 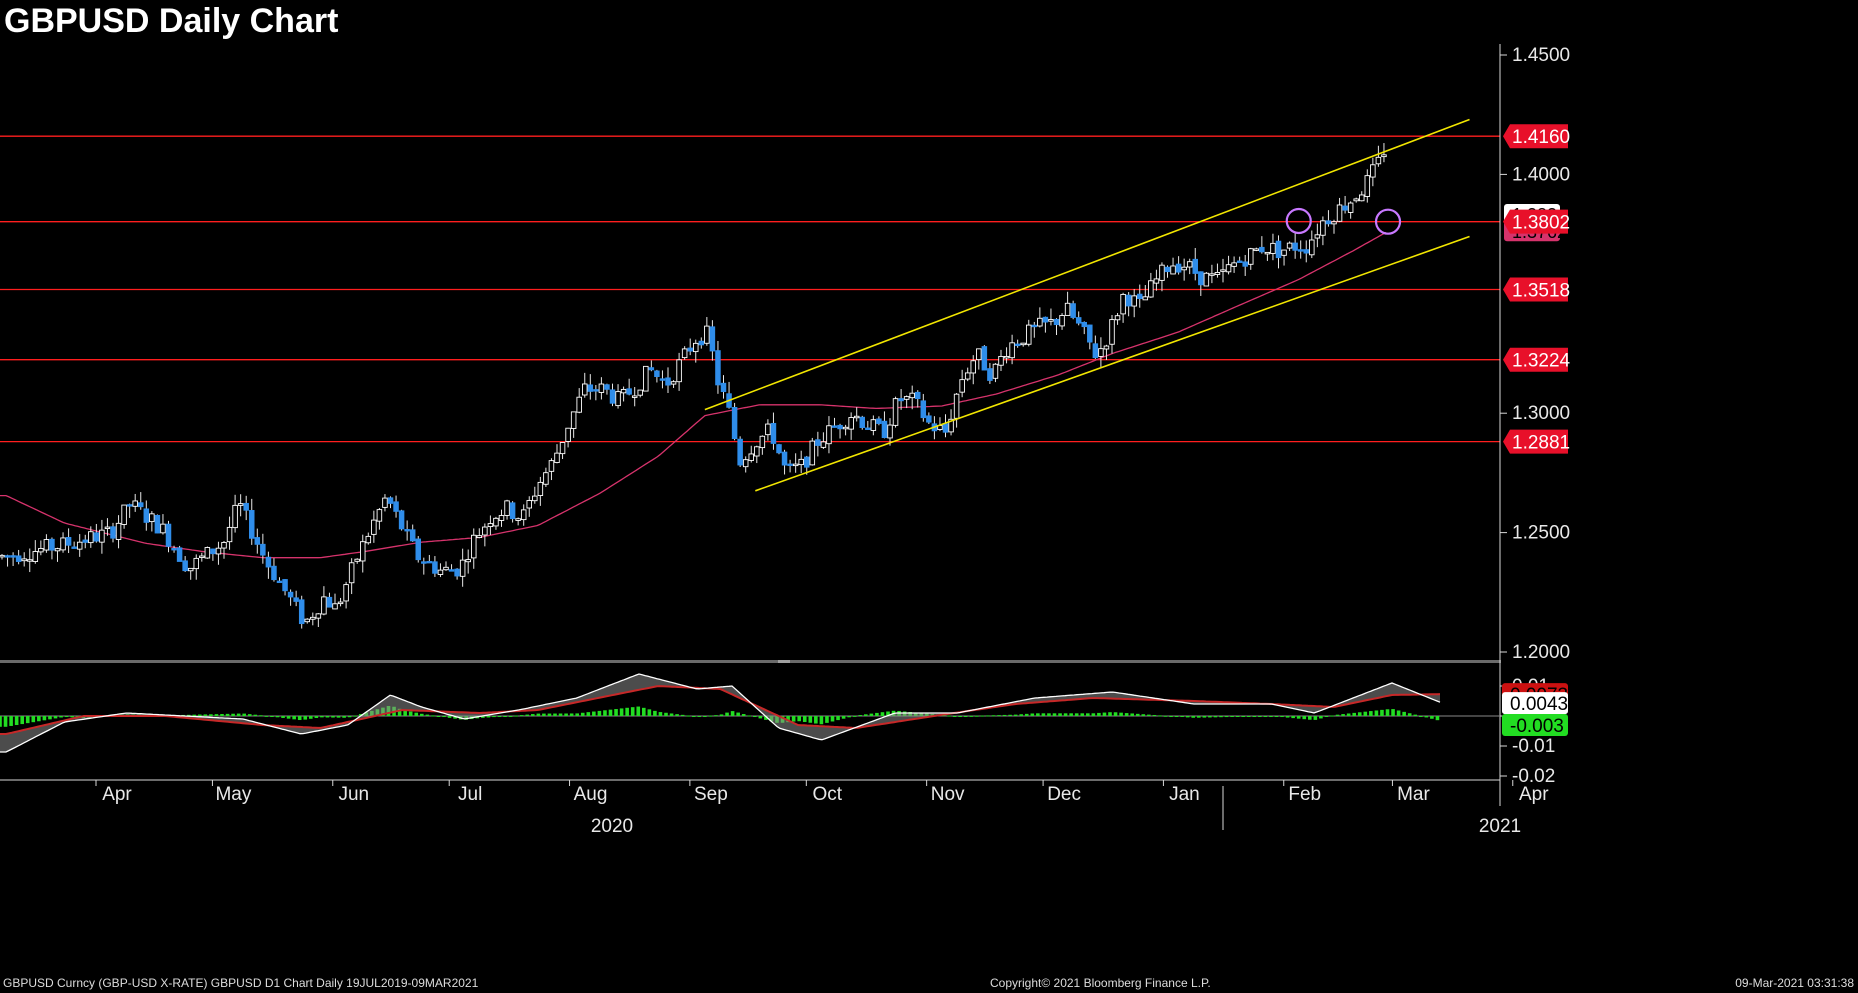 I want to click on key-level-tag, so click(x=1535, y=221).